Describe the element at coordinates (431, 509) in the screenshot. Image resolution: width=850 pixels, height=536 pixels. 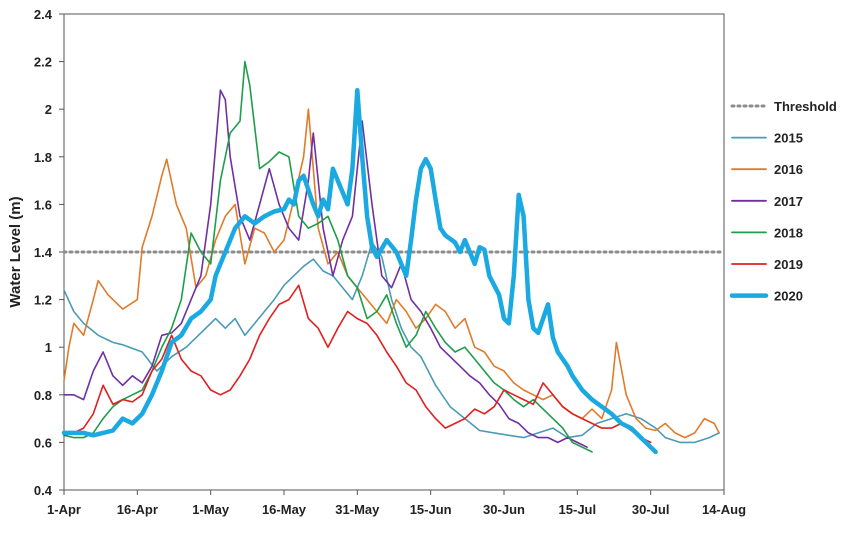
I see `x-tick-label: 15-Jun` at that location.